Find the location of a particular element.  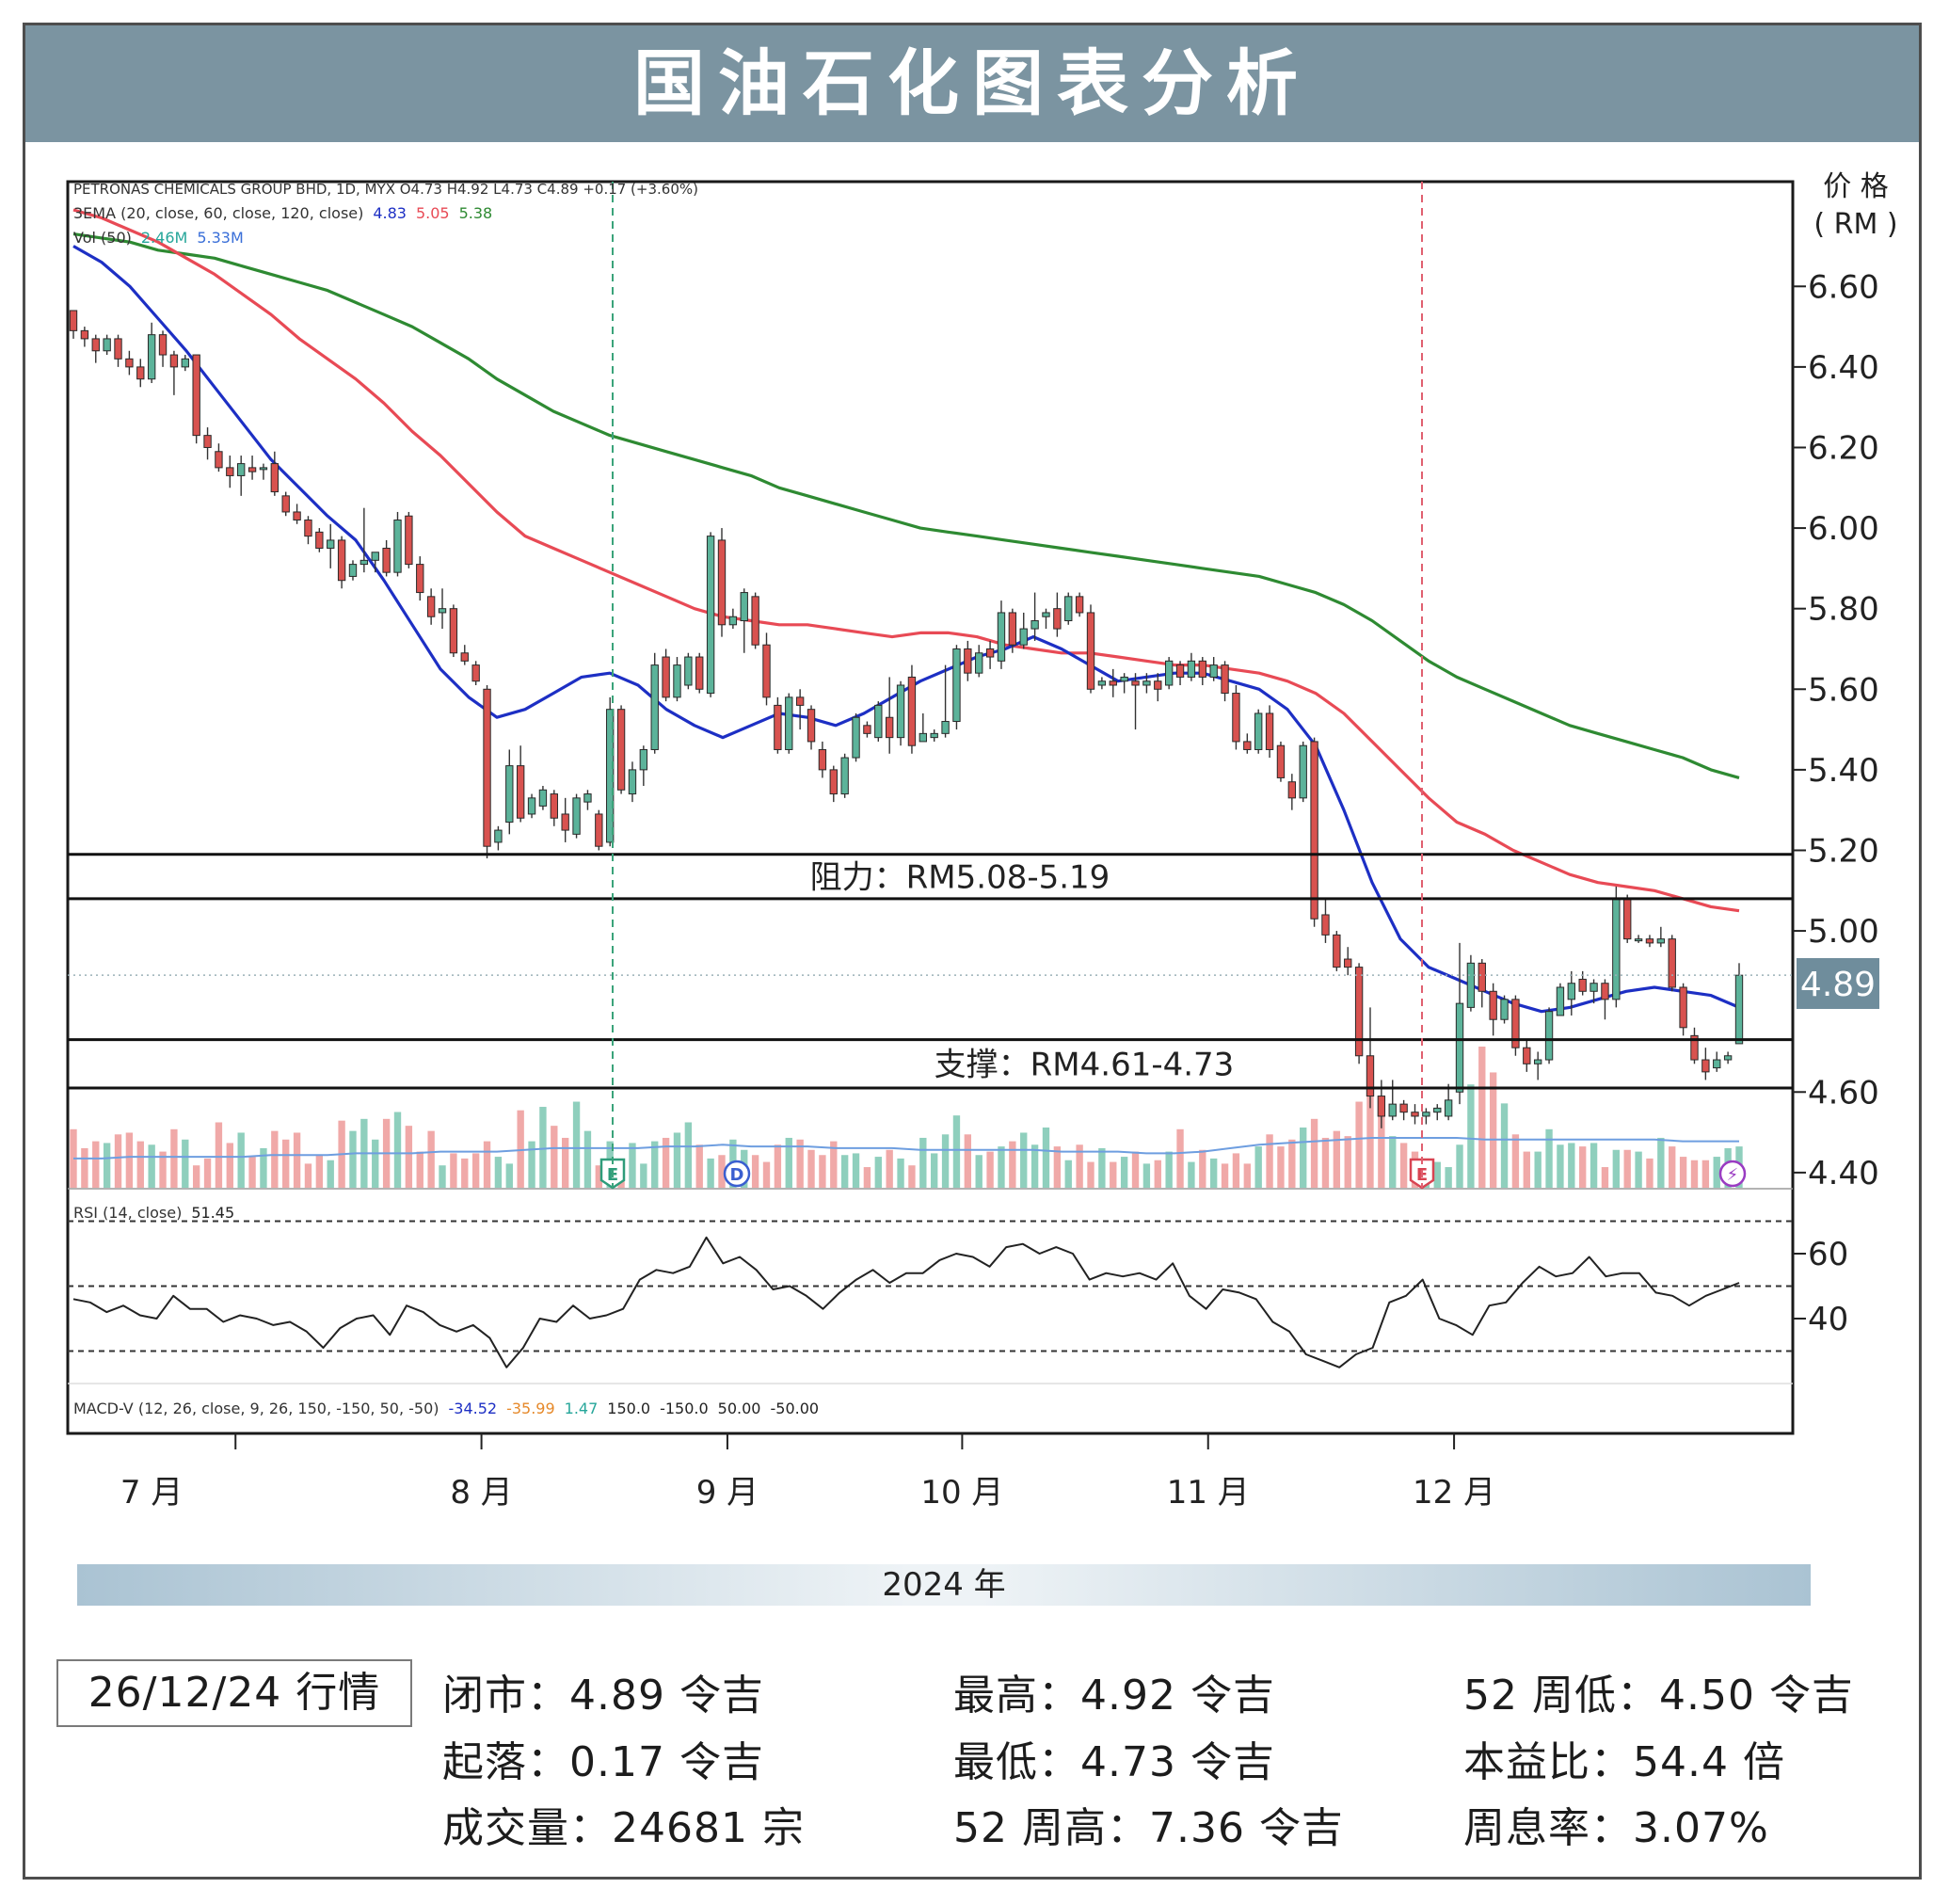

vol-ma-value: 5.33M is located at coordinates (220, 238).